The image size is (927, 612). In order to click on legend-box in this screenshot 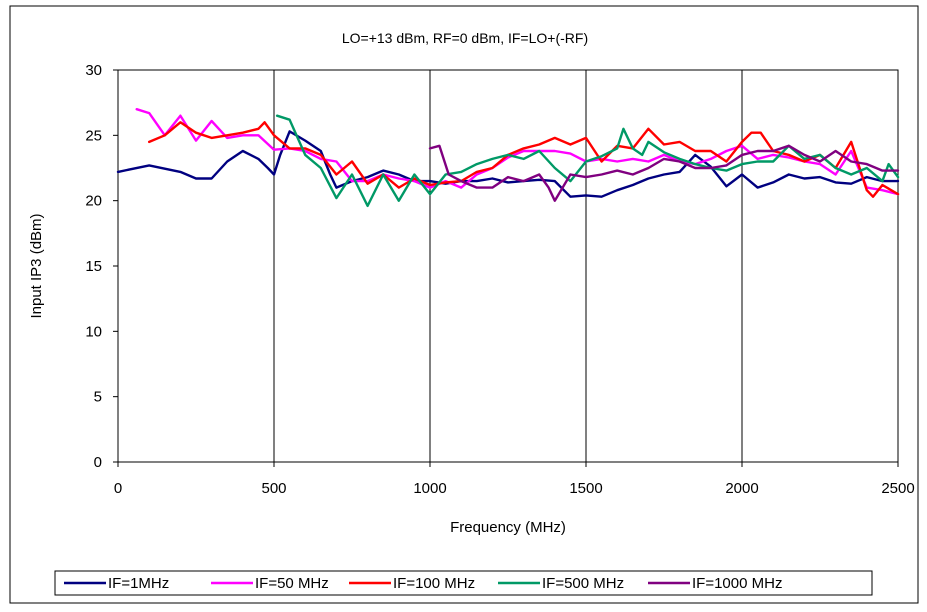, I will do `click(463, 583)`.